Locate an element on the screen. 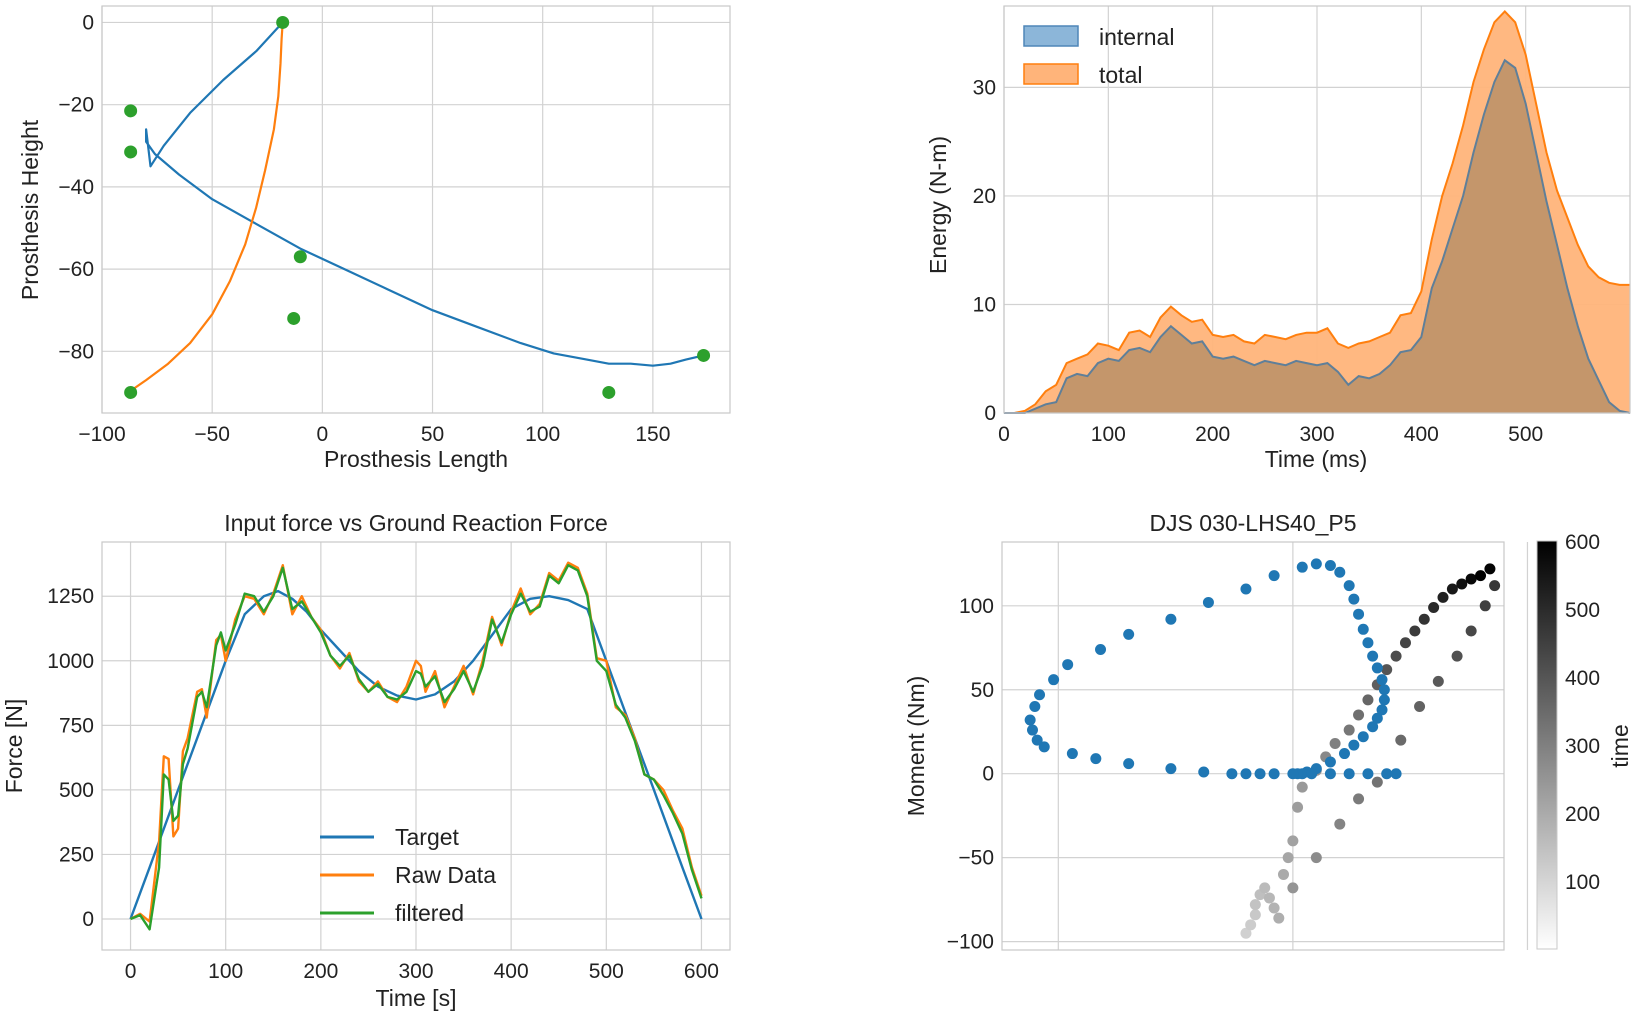 The width and height of the screenshot is (1635, 1014). energy-y-tick-label: 0 is located at coordinates (990, 413).